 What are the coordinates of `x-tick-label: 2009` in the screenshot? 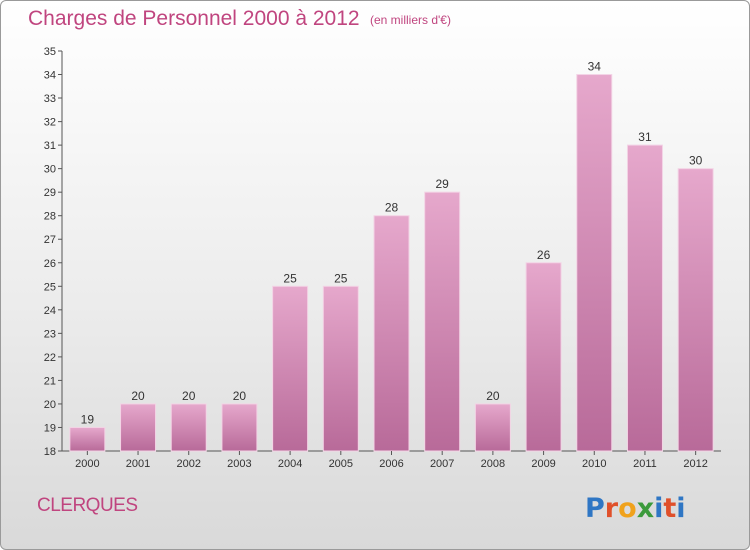 It's located at (543, 464).